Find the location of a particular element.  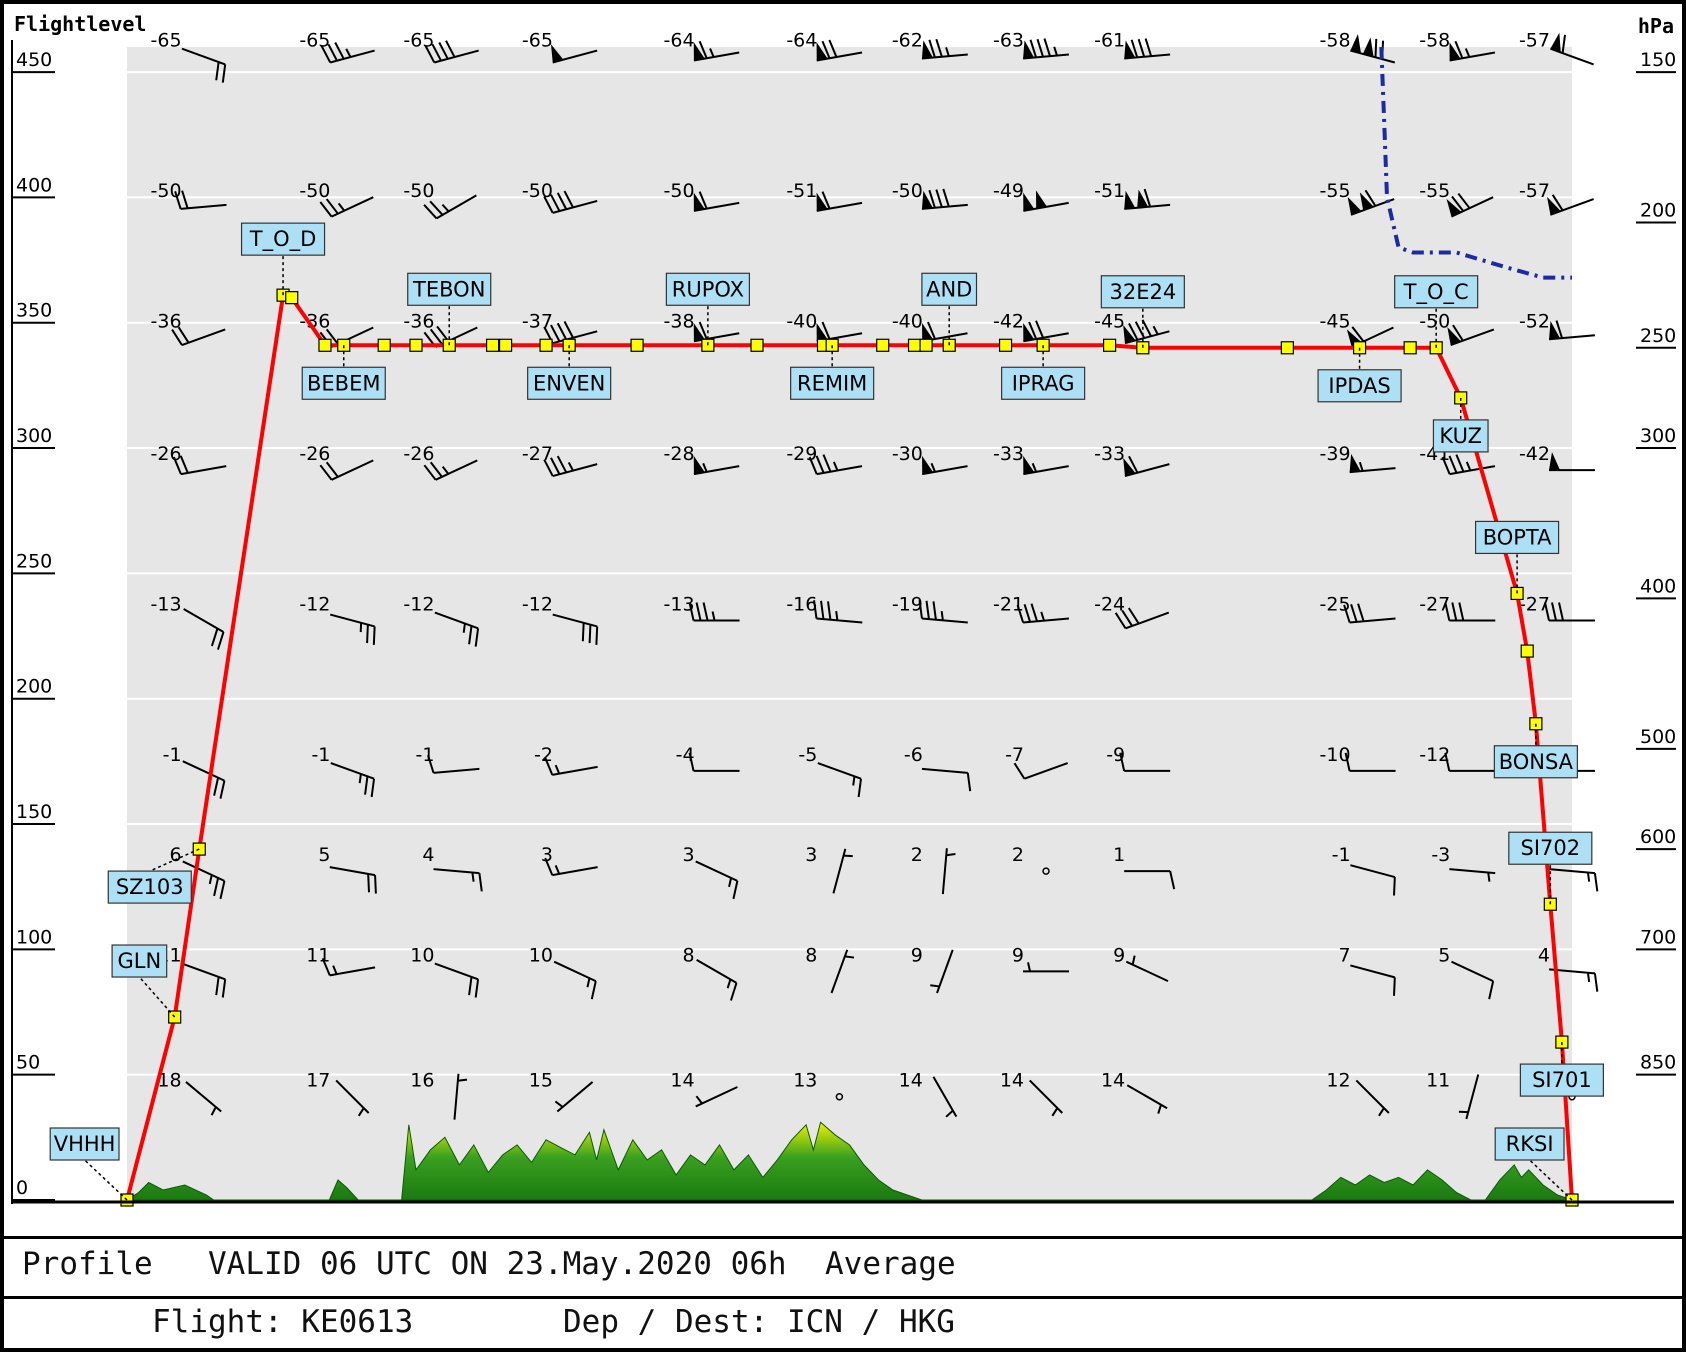

temperature-label: -58 is located at coordinates (1335, 41).